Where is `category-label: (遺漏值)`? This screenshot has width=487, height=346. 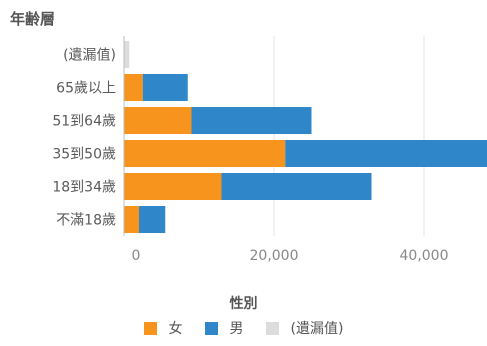 category-label: (遺漏值) is located at coordinates (89, 56).